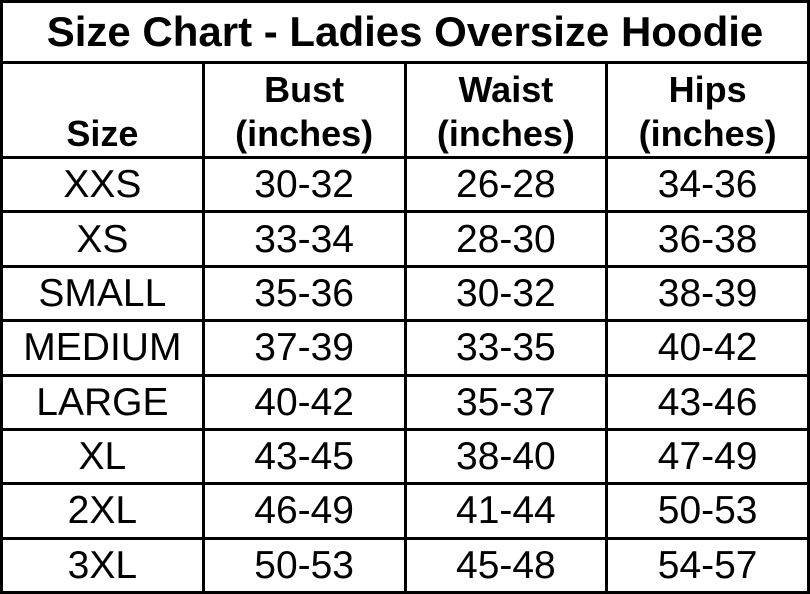  I want to click on hips-value: 50-53, so click(707, 511).